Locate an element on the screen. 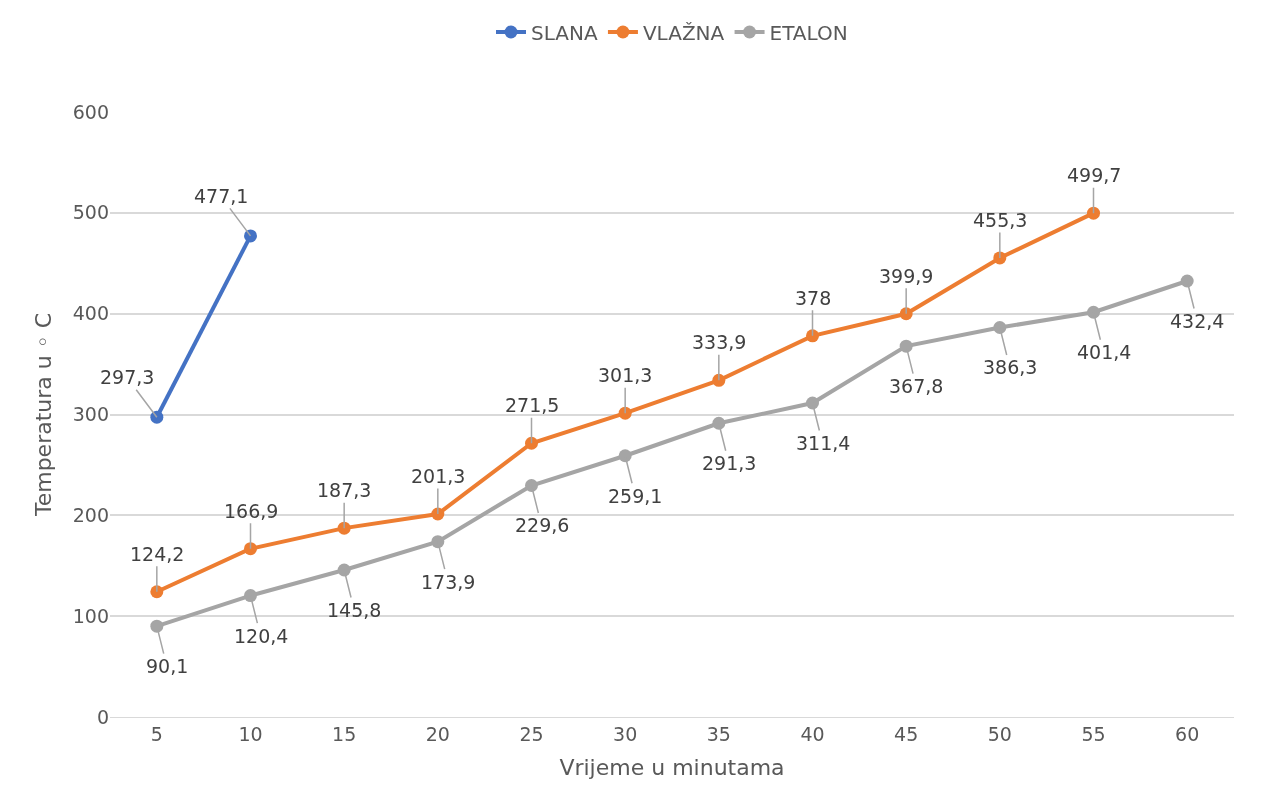  x-tick-label: 60 is located at coordinates (1187, 733).